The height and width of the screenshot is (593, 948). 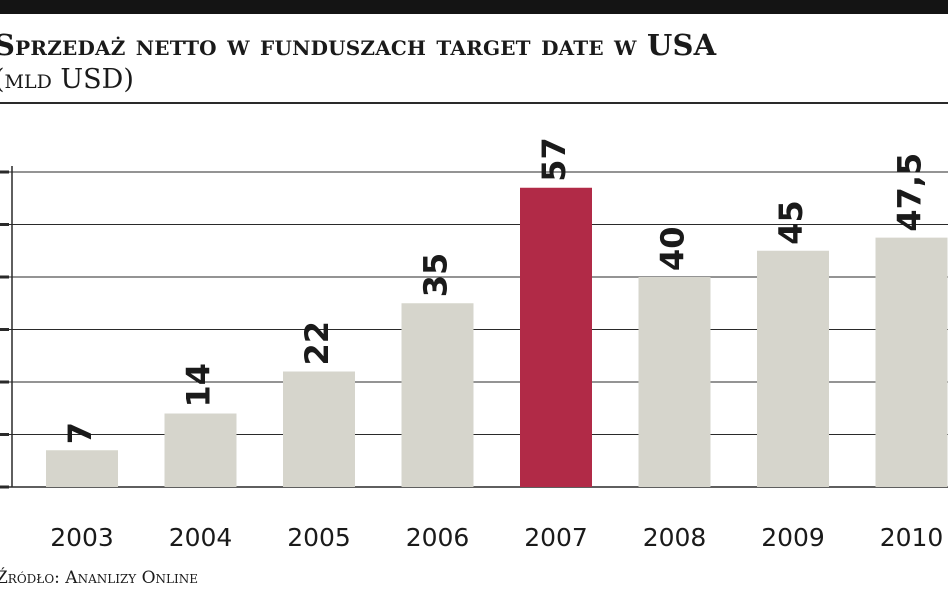 I want to click on x-tick-label: 2006, so click(x=438, y=537).